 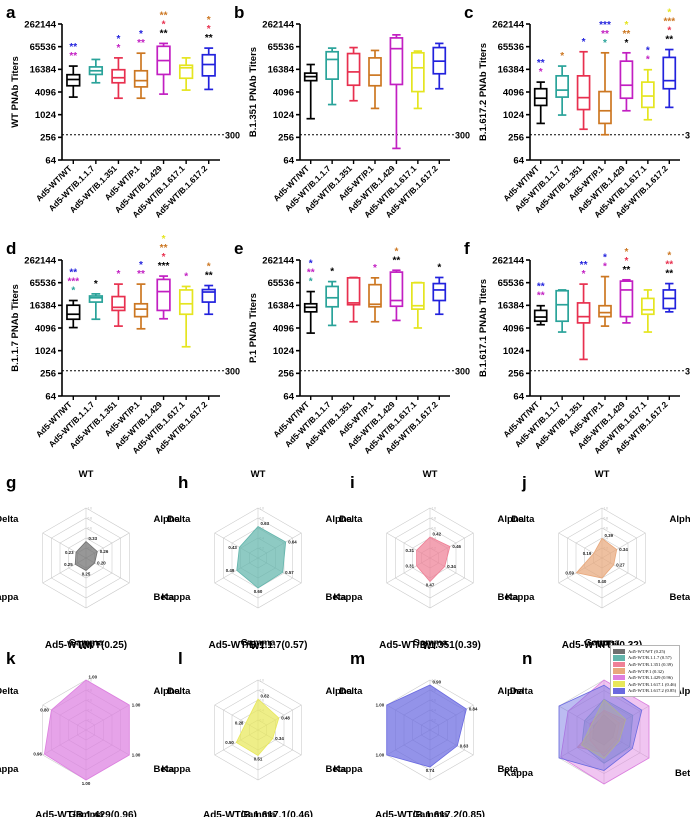 I want to click on radar-value-label: 0.51, so click(x=258, y=759).